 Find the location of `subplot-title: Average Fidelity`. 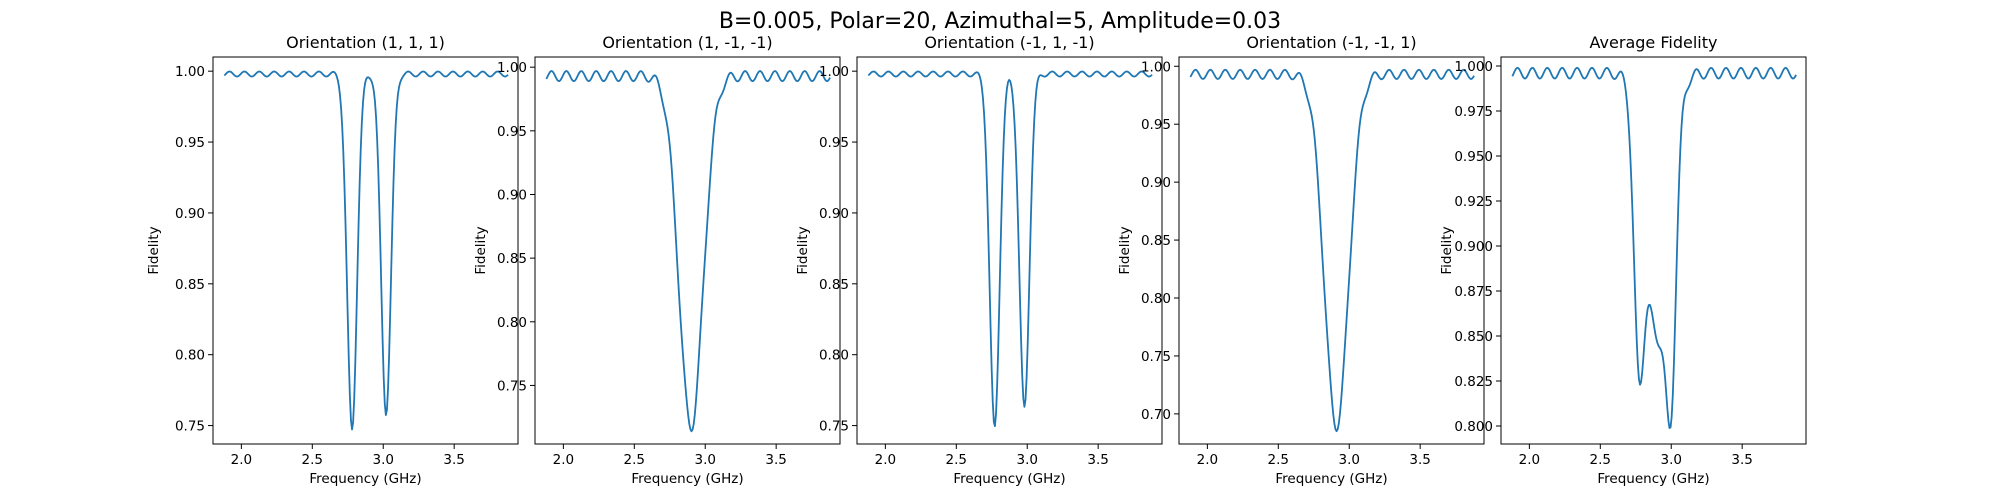

subplot-title: Average Fidelity is located at coordinates (1654, 42).